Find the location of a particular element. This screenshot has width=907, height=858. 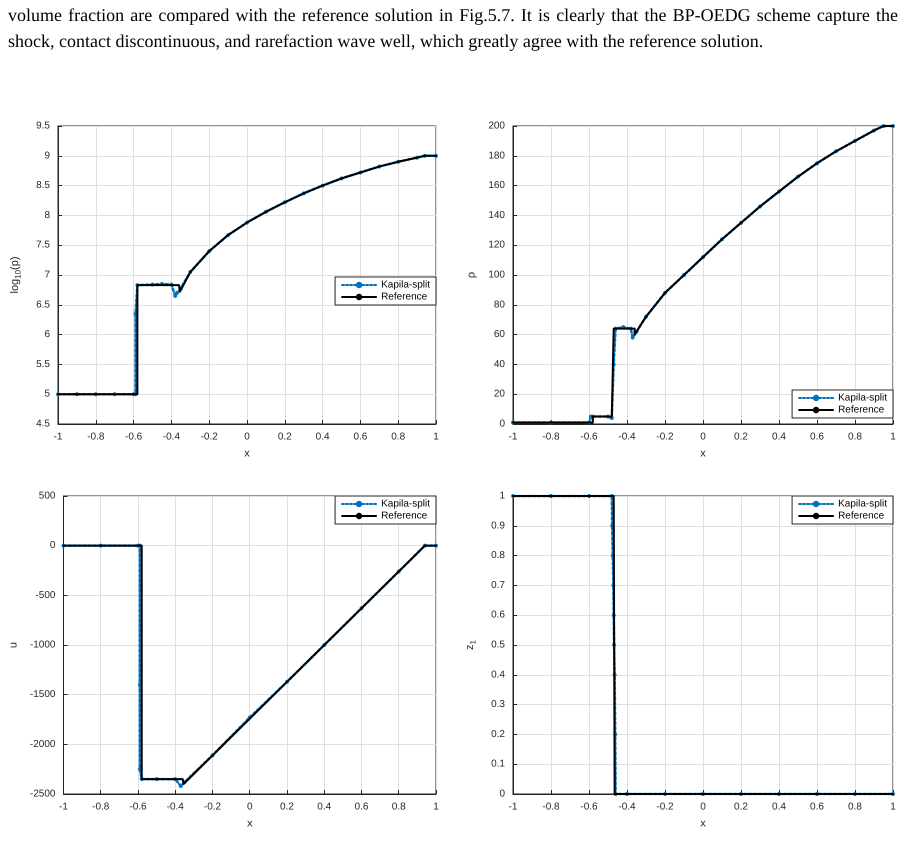

y-tick-label: 500 is located at coordinates (47, 496).